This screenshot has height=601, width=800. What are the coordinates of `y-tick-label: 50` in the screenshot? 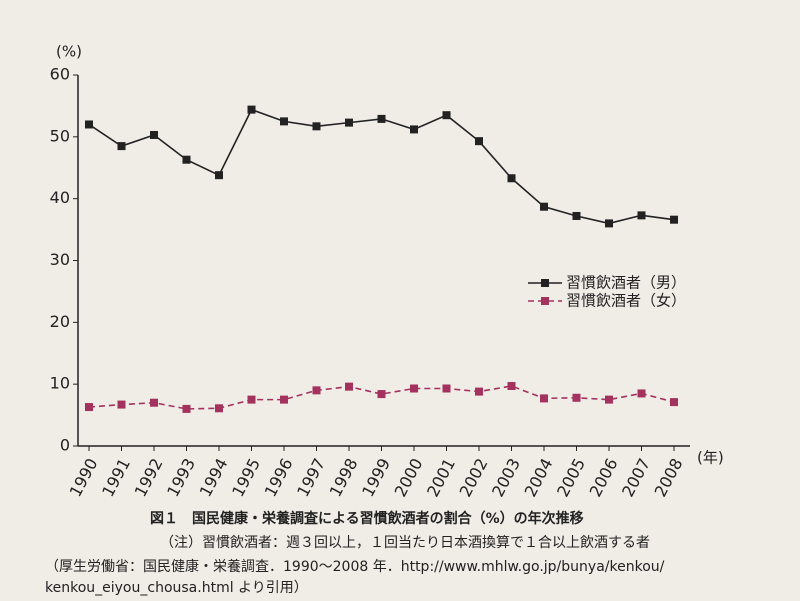 It's located at (60, 135).